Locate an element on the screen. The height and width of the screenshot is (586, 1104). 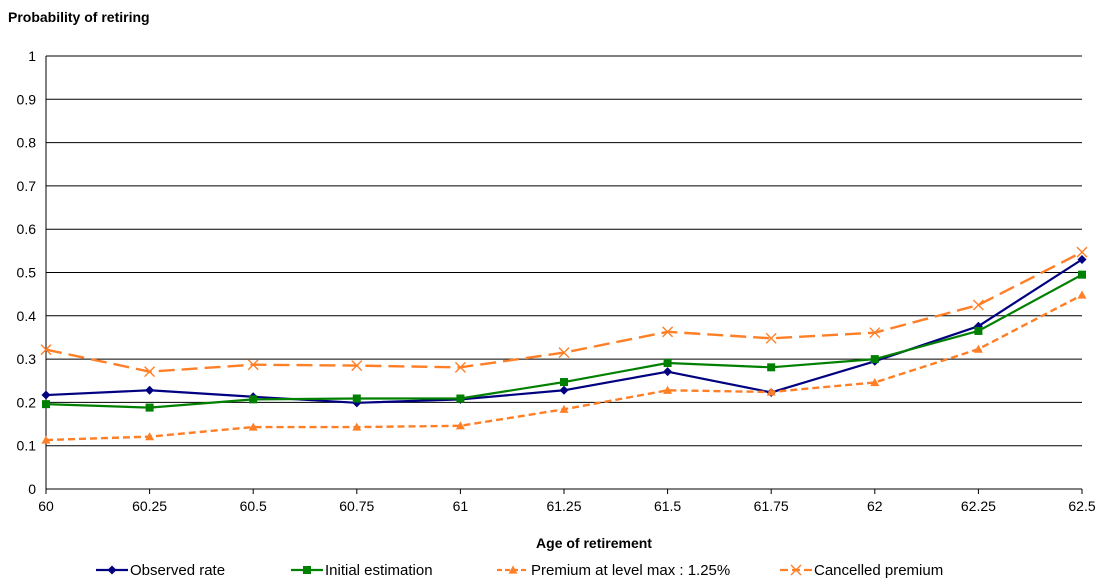
y-tick-label: 0.6 is located at coordinates (27, 229).